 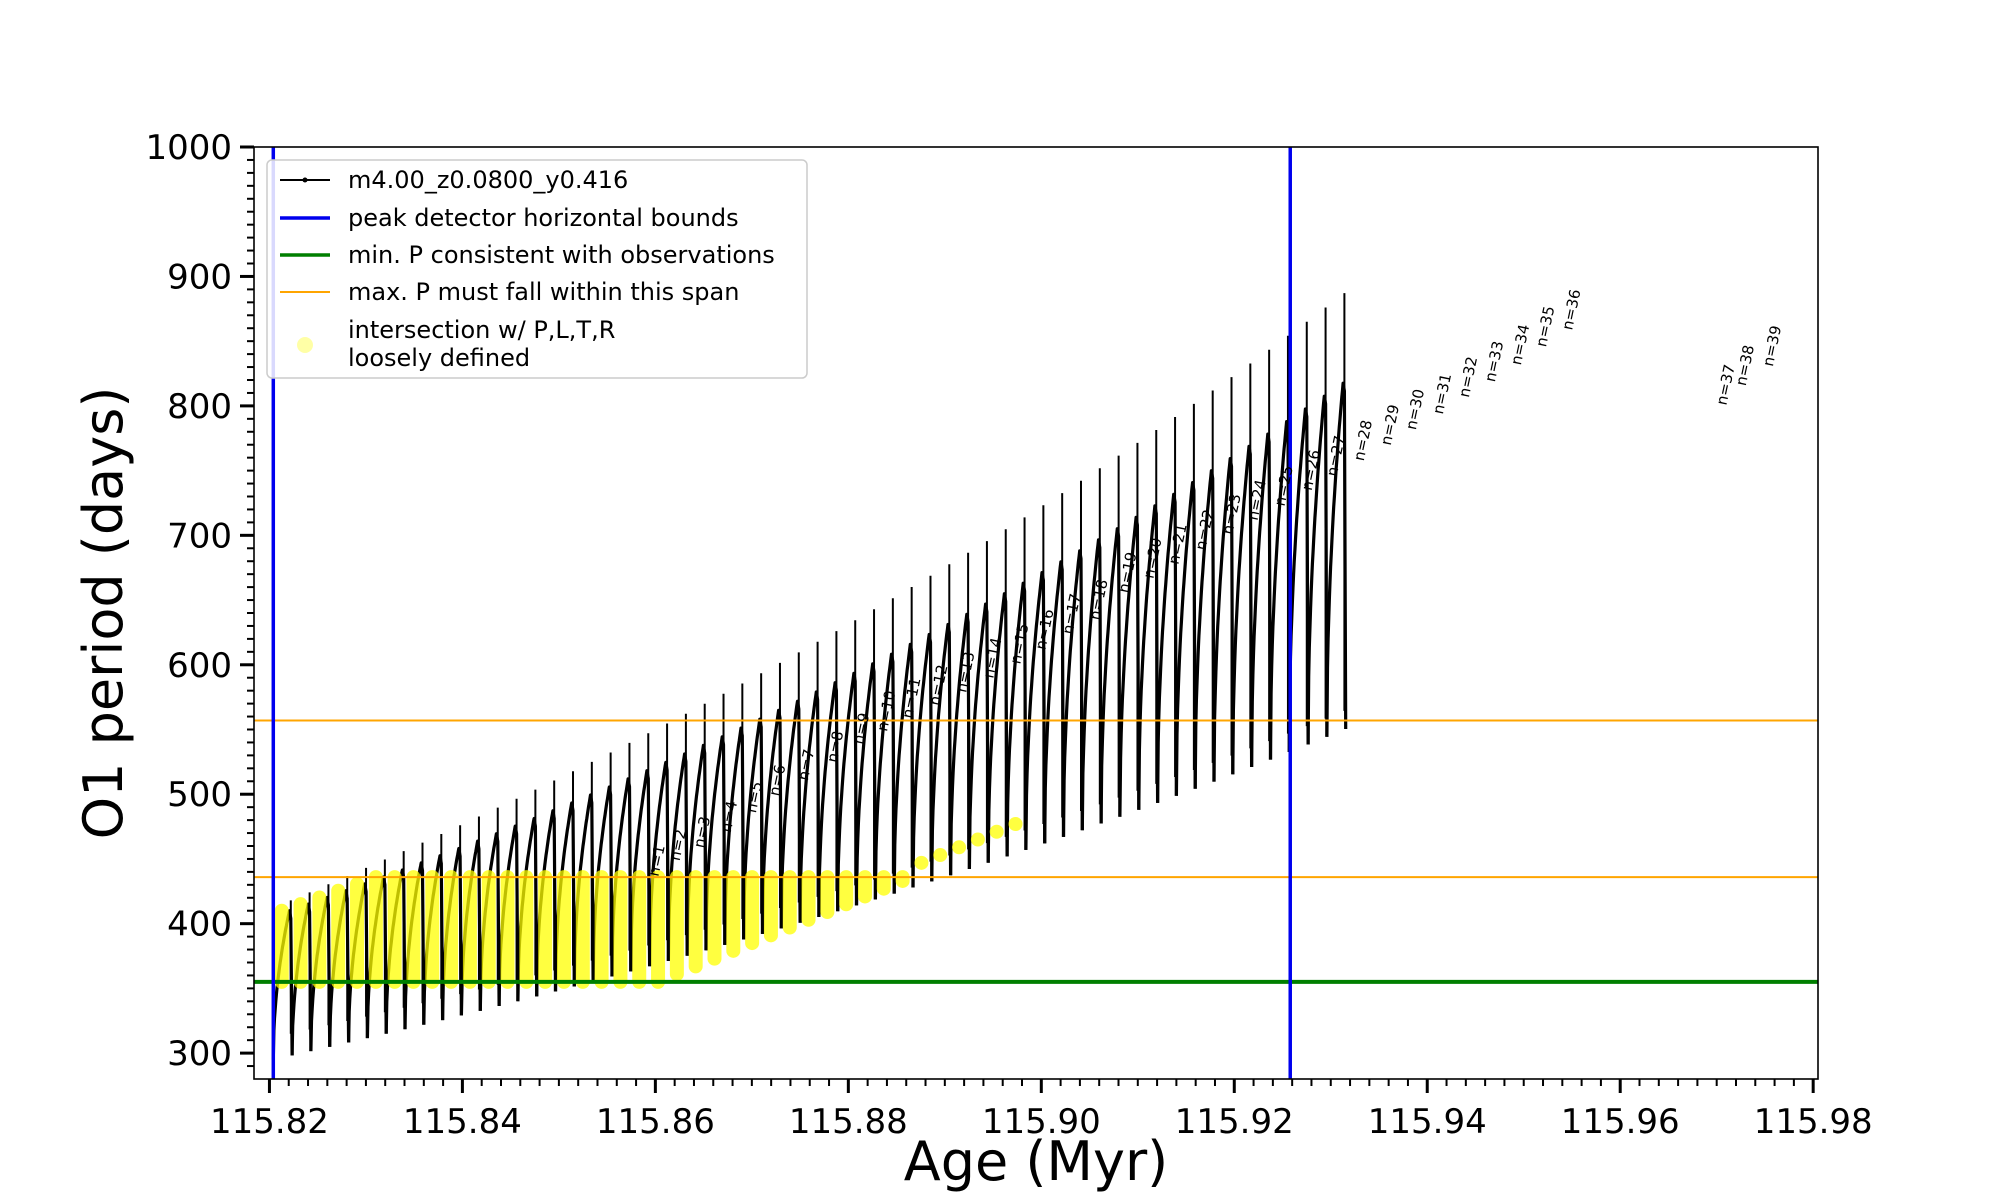 What do you see at coordinates (1036, 1161) in the screenshot?
I see `x-axis-title: Age (Myr)` at bounding box center [1036, 1161].